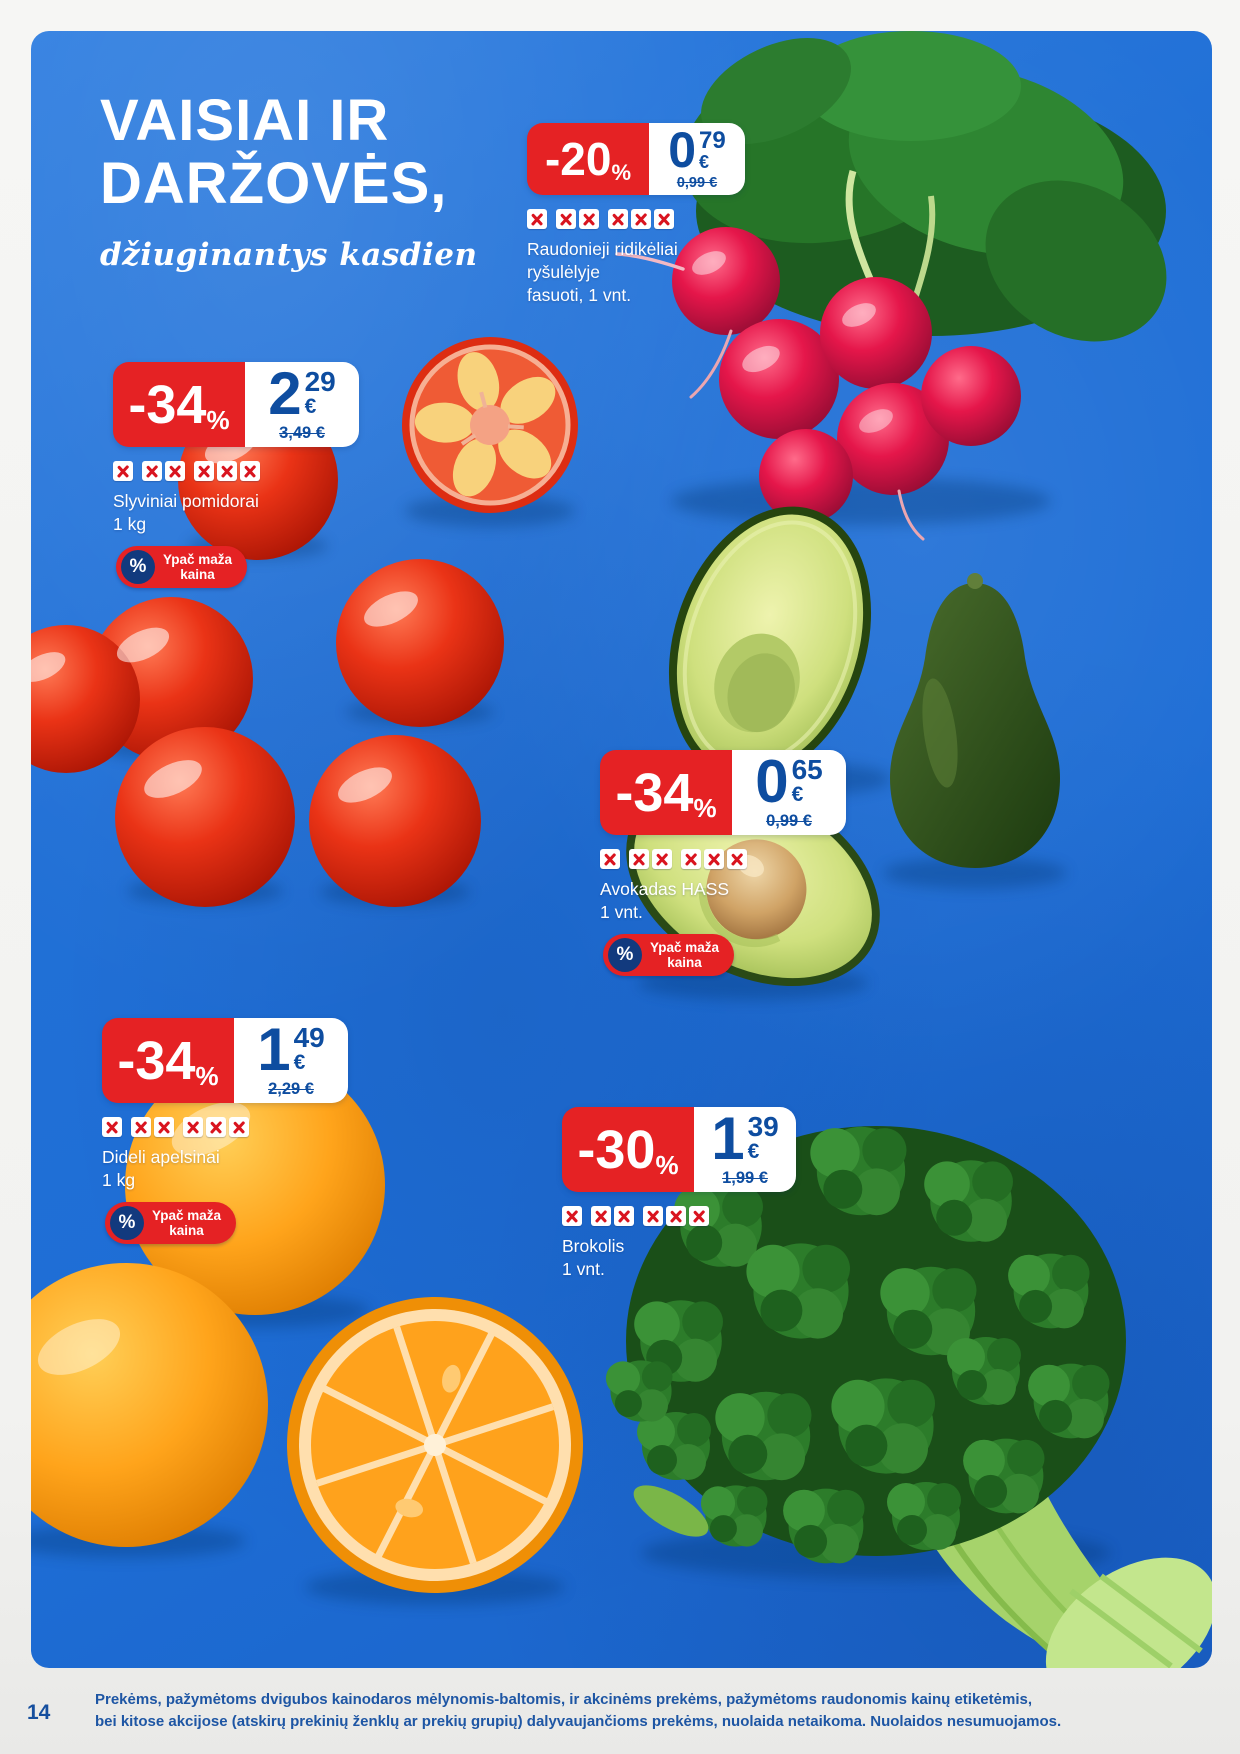 The width and height of the screenshot is (1240, 1754). I want to click on discount-badge: -20%, so click(588, 159).